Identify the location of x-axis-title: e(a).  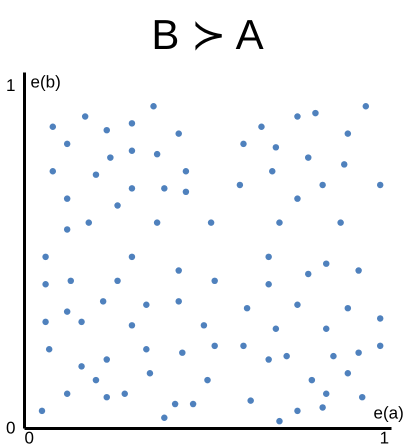
(389, 413).